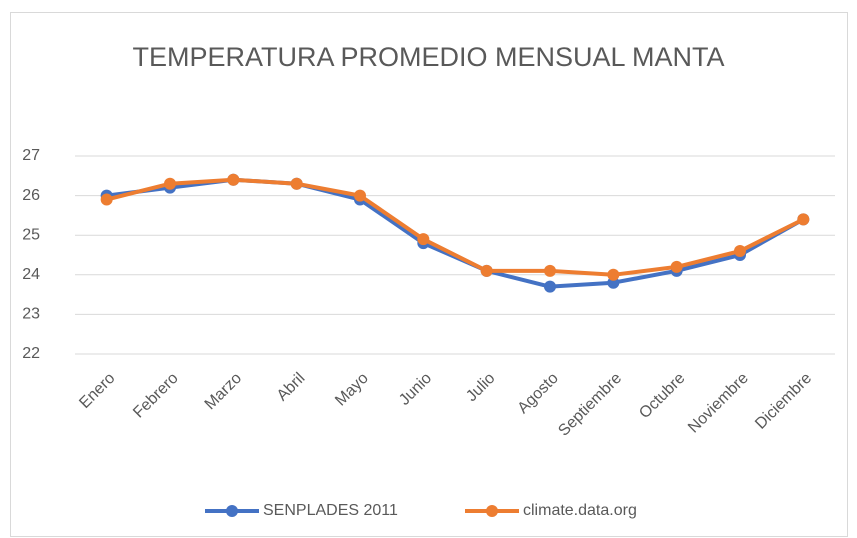  What do you see at coordinates (428, 57) in the screenshot?
I see `chart-title: TEMPERATURA PROMEDIO MENSUAL MANTA` at bounding box center [428, 57].